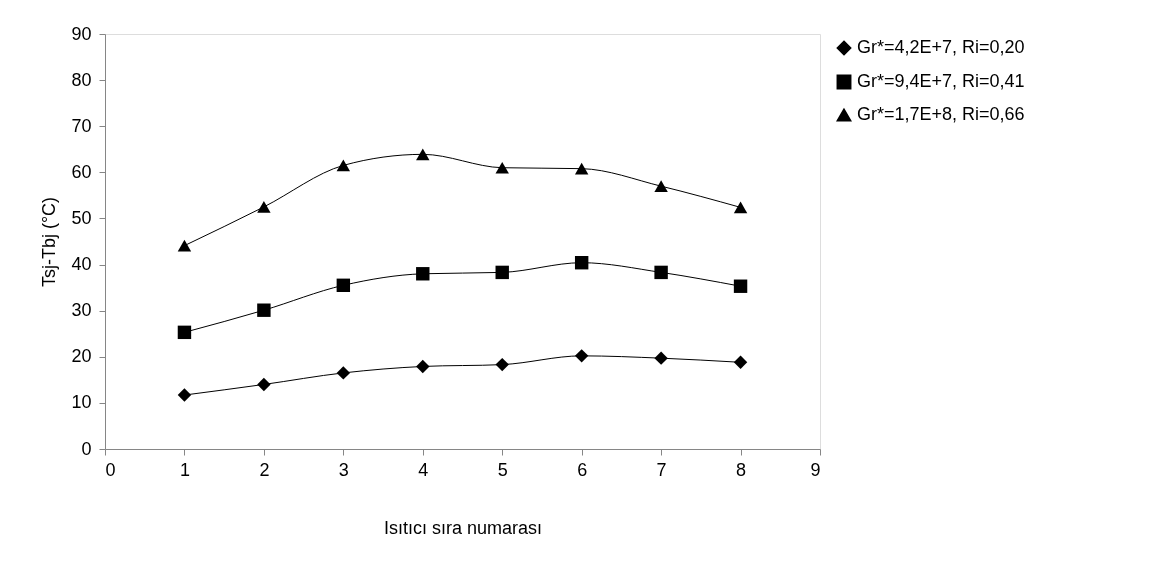 The width and height of the screenshot is (1149, 576). Describe the element at coordinates (81, 33) in the screenshot. I see `y-tick-label: 90` at that location.